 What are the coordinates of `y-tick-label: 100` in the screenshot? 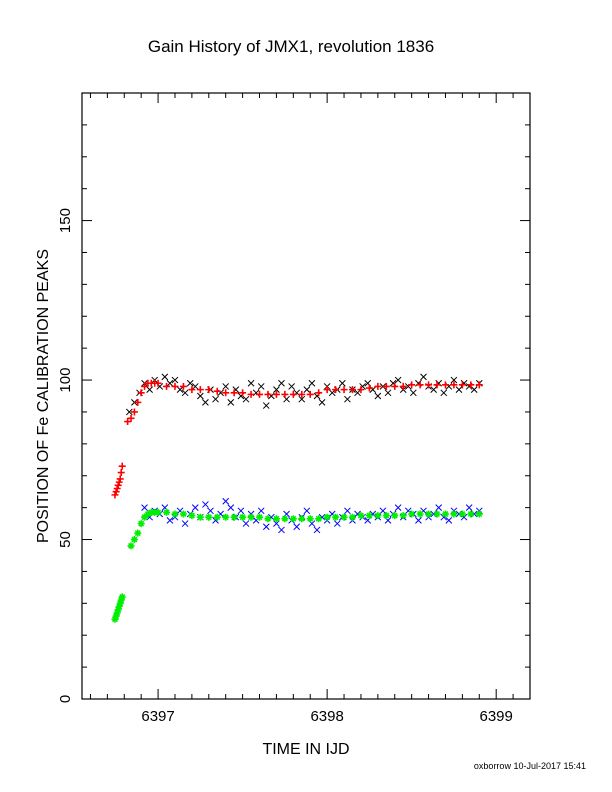 It's located at (65, 380).